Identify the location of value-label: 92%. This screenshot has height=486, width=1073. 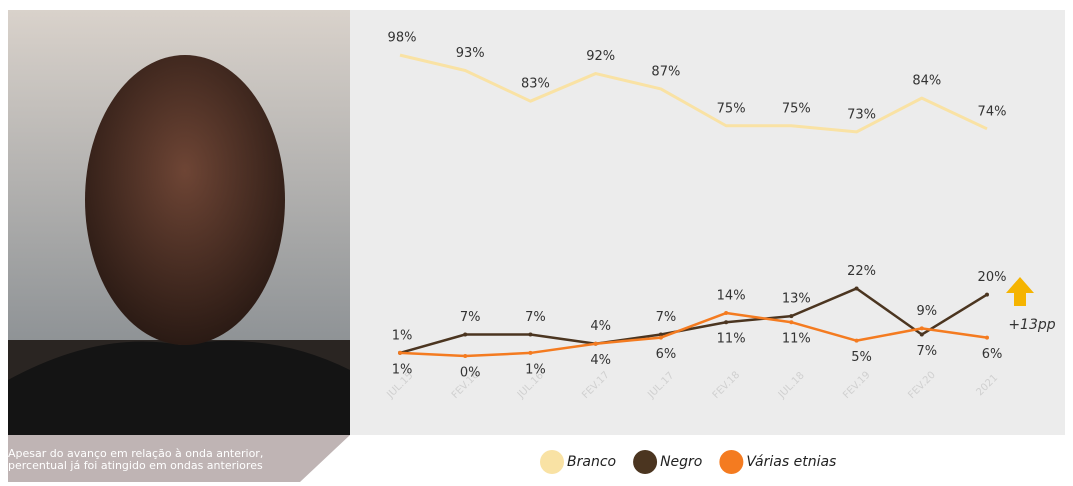
(600, 56).